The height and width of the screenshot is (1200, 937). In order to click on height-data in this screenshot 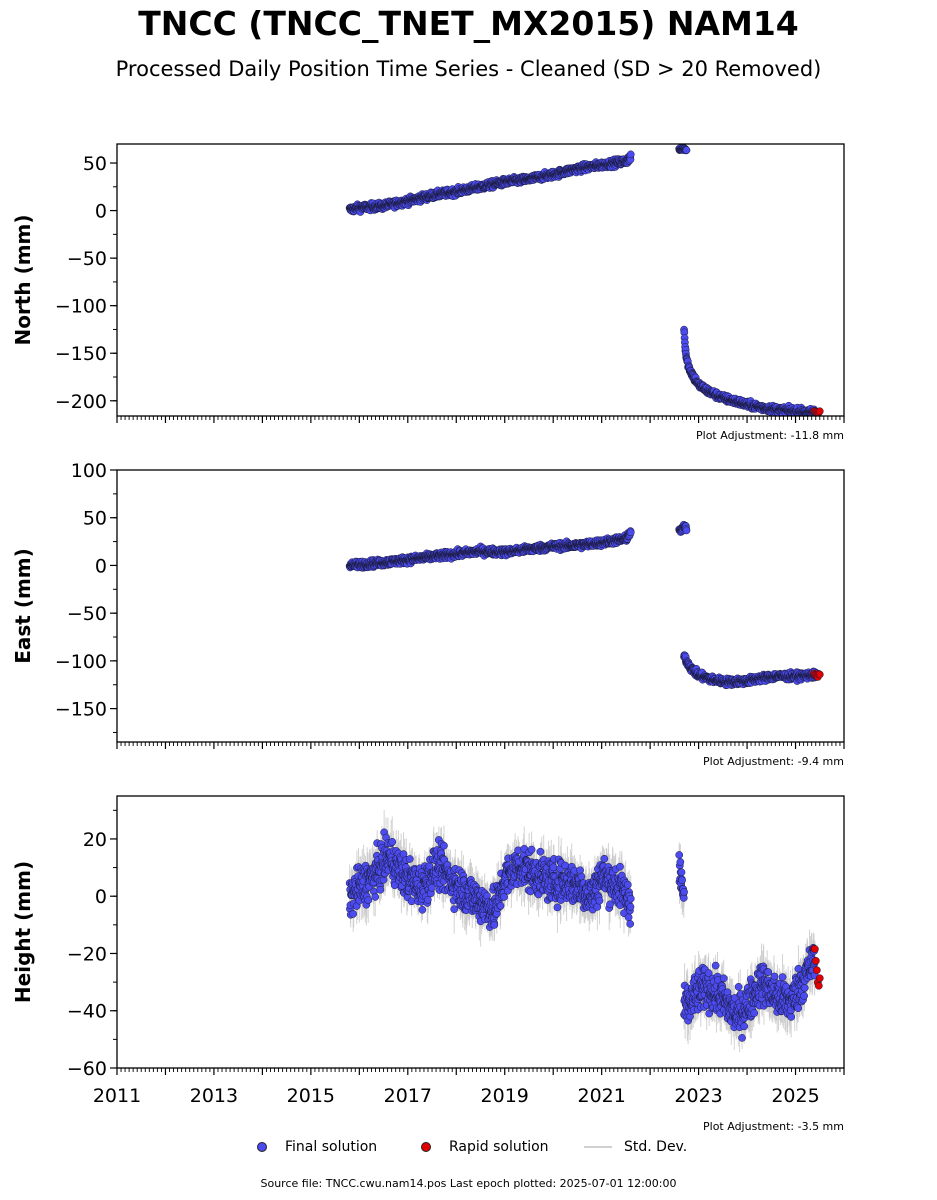, I will do `click(584, 931)`.